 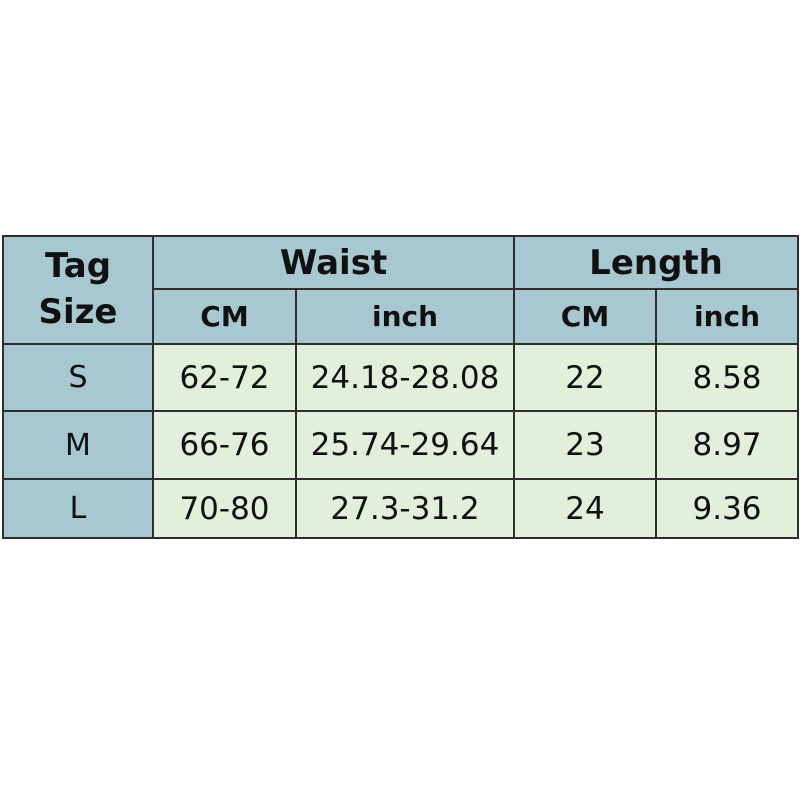 What do you see at coordinates (727, 377) in the screenshot?
I see `value-cell: 8.58` at bounding box center [727, 377].